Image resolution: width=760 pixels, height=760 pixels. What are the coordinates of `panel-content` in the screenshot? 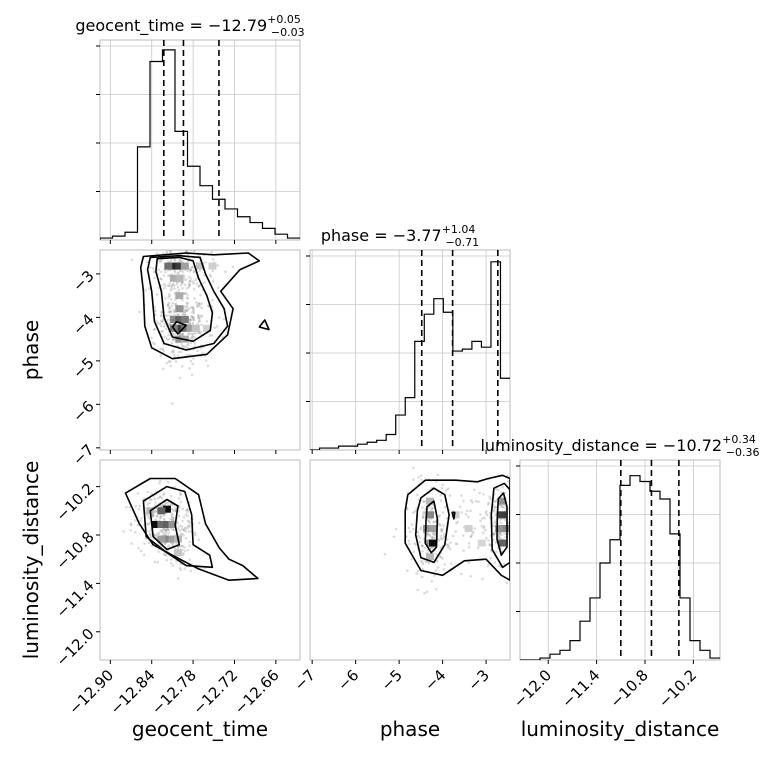 It's located at (190, 529).